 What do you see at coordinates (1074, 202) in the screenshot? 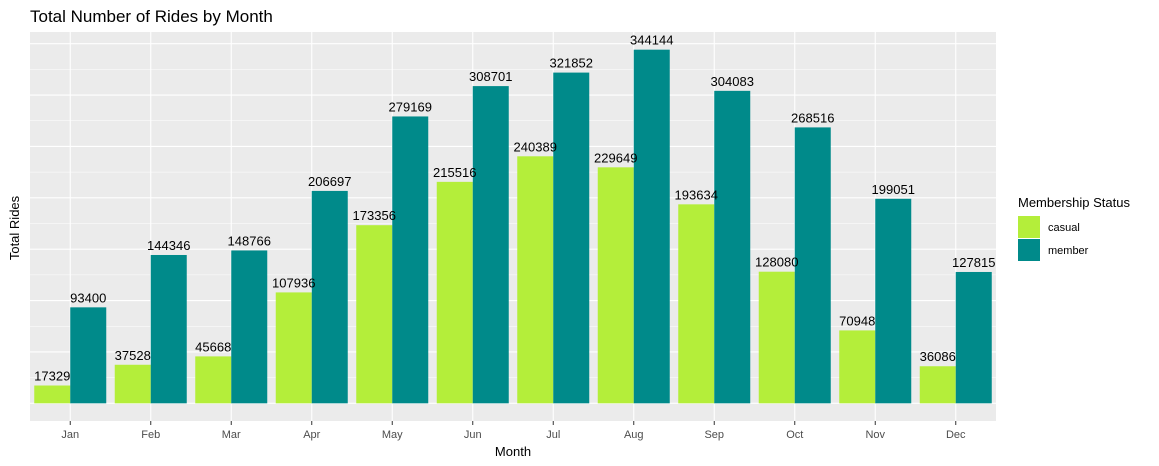
I see `legend-title: Membership Status` at bounding box center [1074, 202].